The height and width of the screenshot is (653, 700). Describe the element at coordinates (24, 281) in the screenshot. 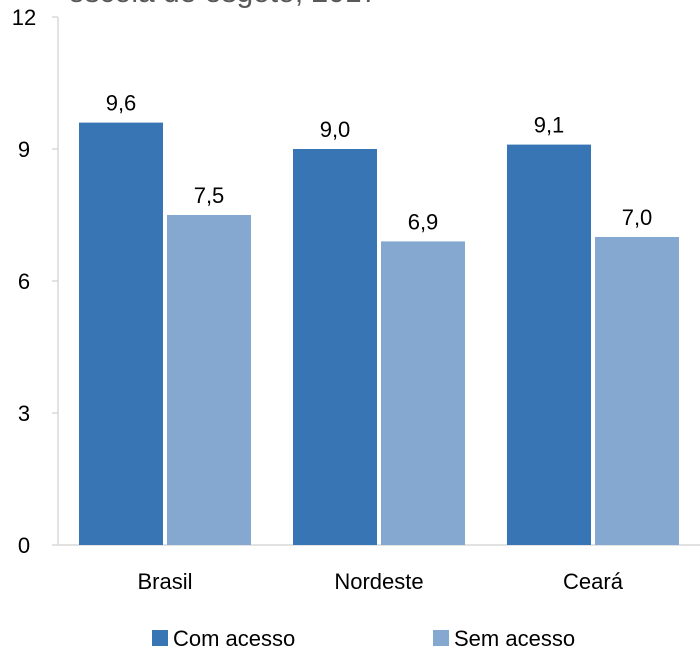

I see `y-tick-label: 6` at that location.